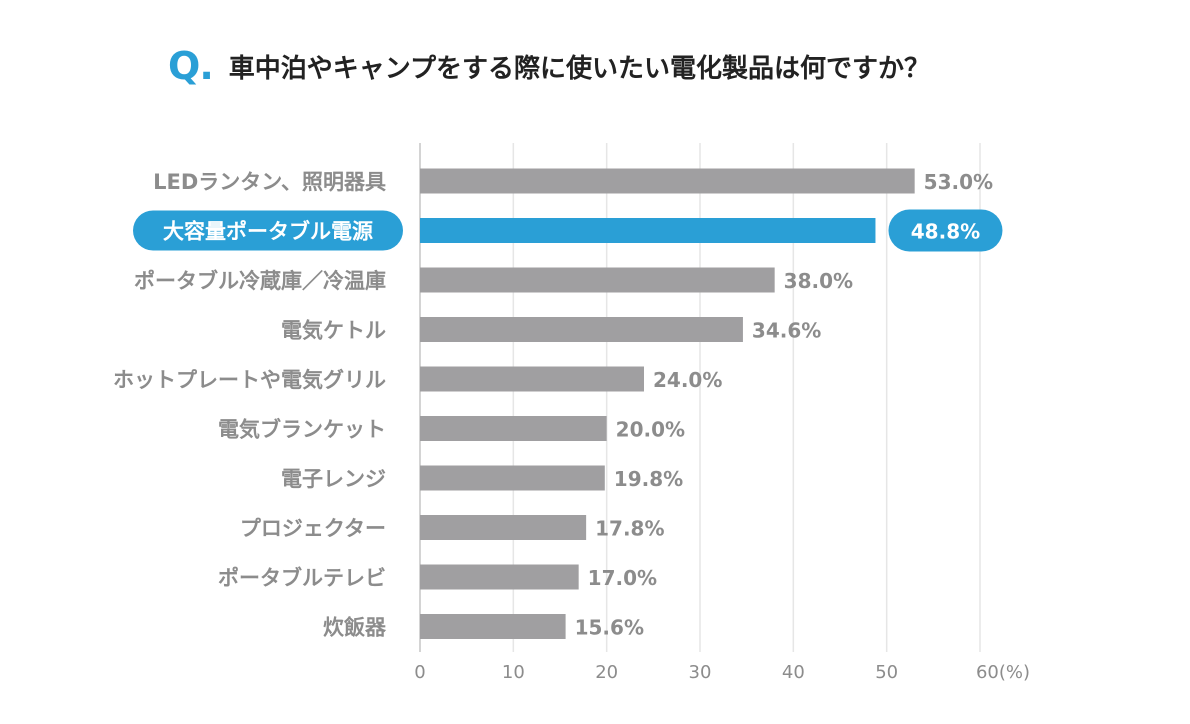 This screenshot has width=1190, height=724. What do you see at coordinates (650, 430) in the screenshot?
I see `value-label: 20.0%` at bounding box center [650, 430].